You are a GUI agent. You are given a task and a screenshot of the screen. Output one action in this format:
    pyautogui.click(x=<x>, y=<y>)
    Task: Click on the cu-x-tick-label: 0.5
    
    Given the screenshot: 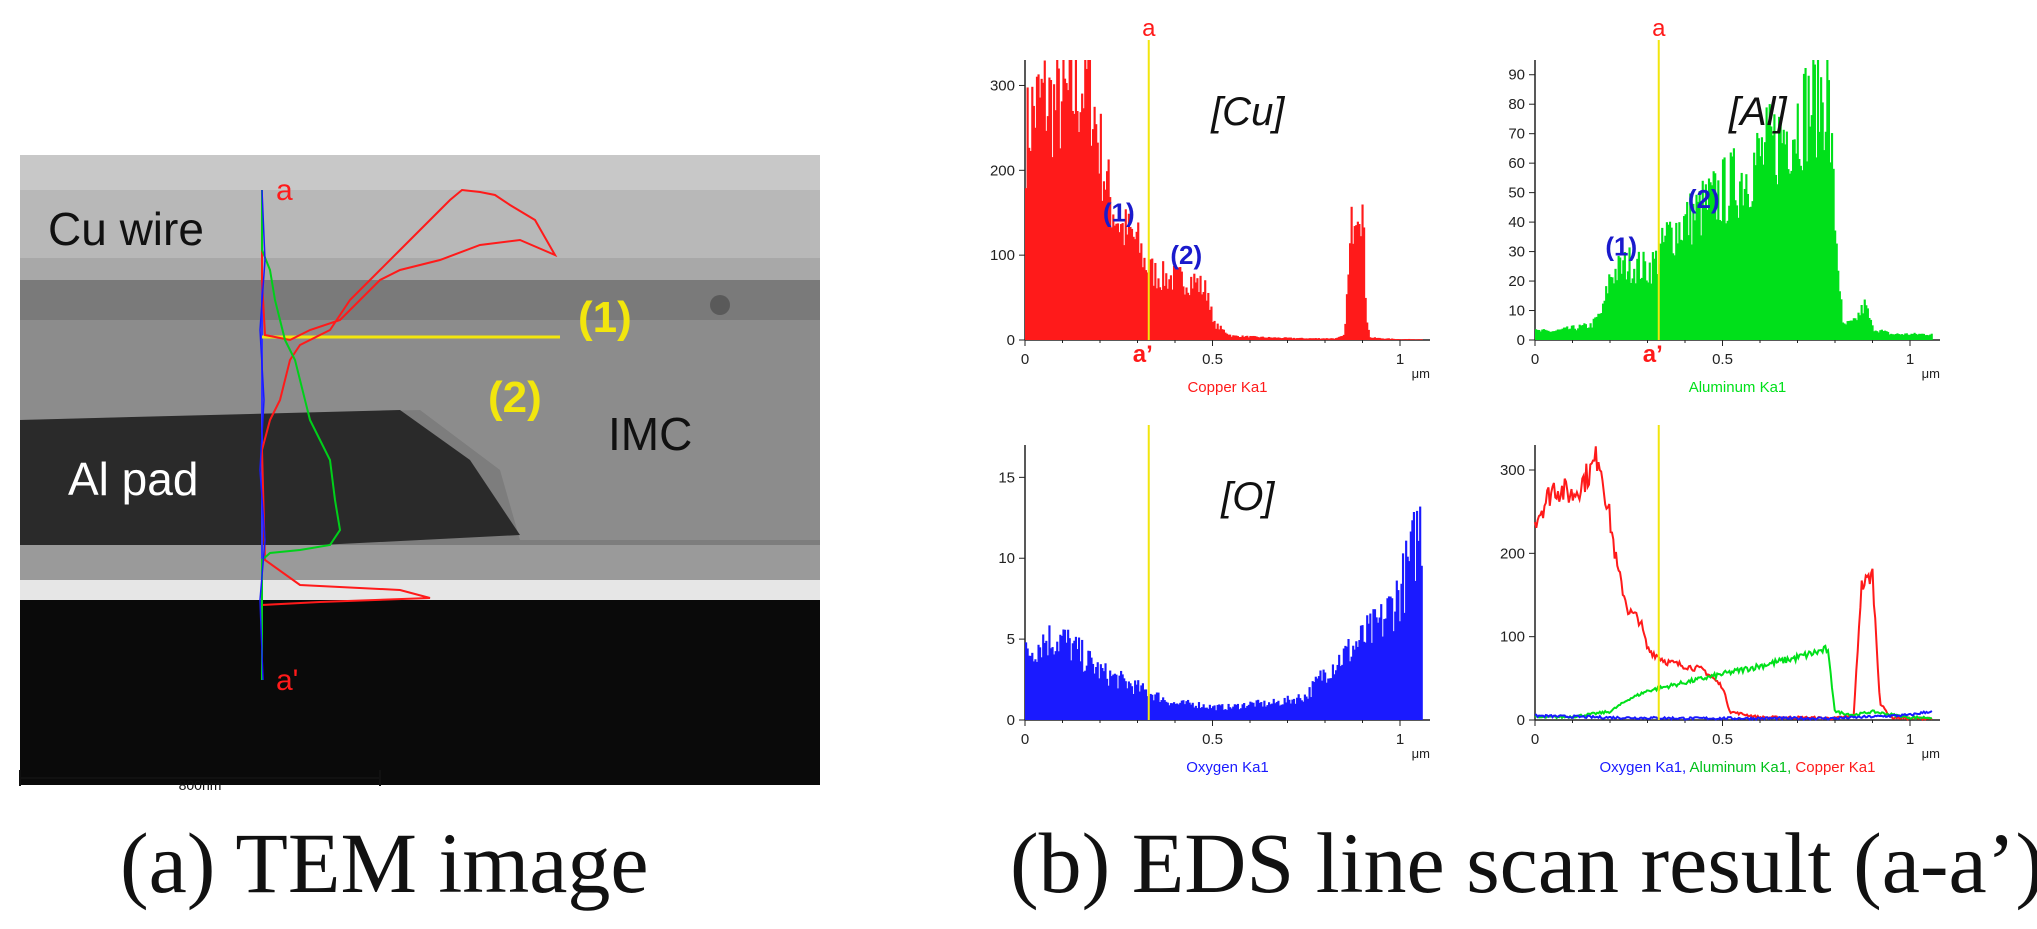 What is the action you would take?
    pyautogui.click(x=1212, y=359)
    